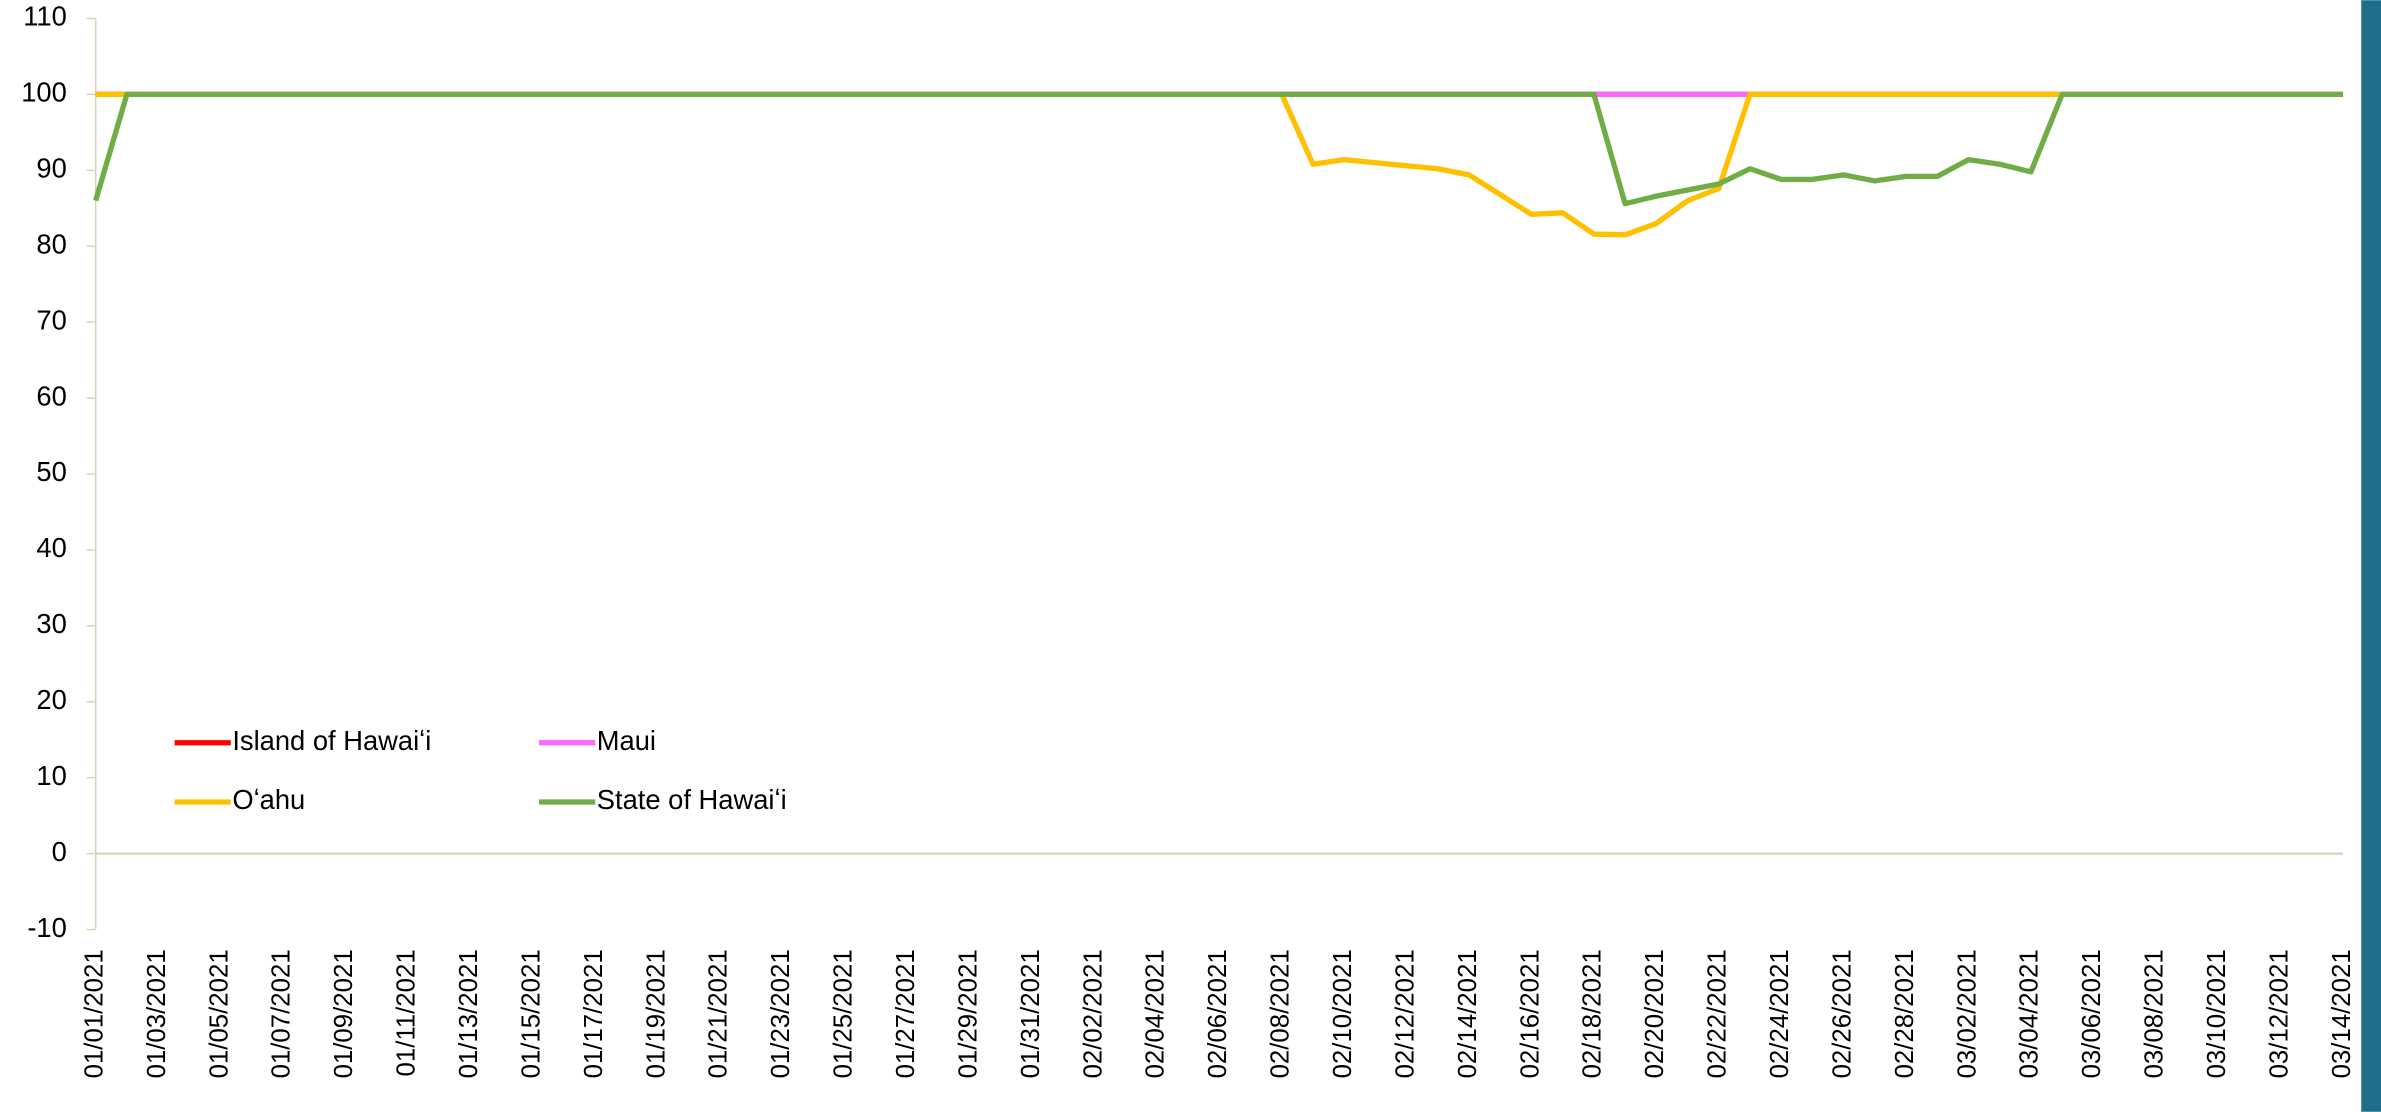 The height and width of the screenshot is (1112, 2381). What do you see at coordinates (594, 1013) in the screenshot?
I see `x-tick-label: 01/17/2021` at bounding box center [594, 1013].